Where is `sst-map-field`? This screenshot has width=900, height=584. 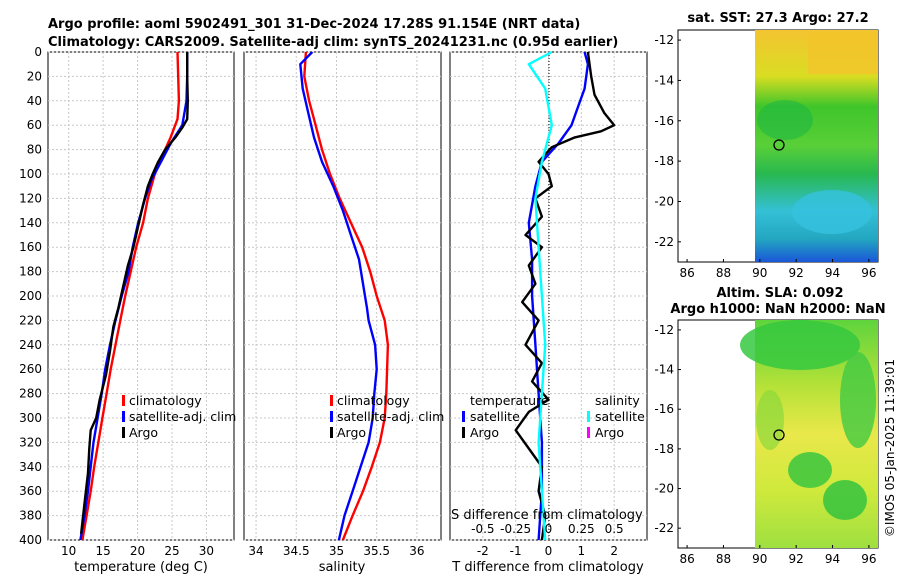
sst-map-field is located at coordinates (816, 146).